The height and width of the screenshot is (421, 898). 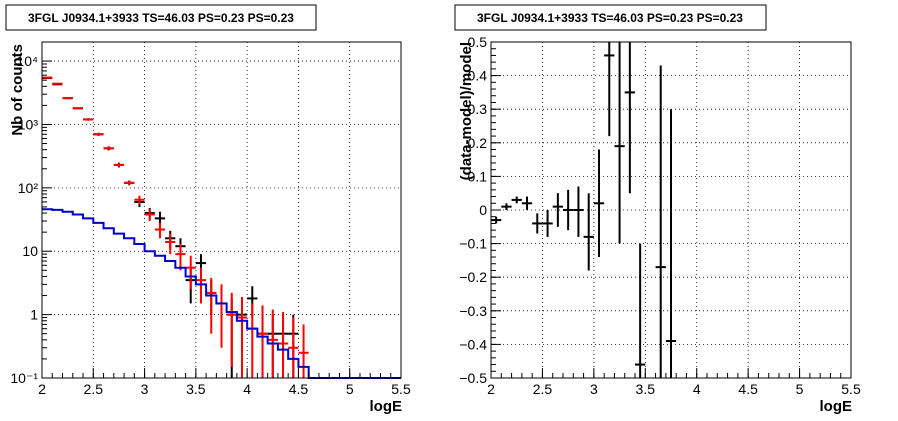 What do you see at coordinates (473, 311) in the screenshot?
I see `y-tick-label: −0.3` at bounding box center [473, 311].